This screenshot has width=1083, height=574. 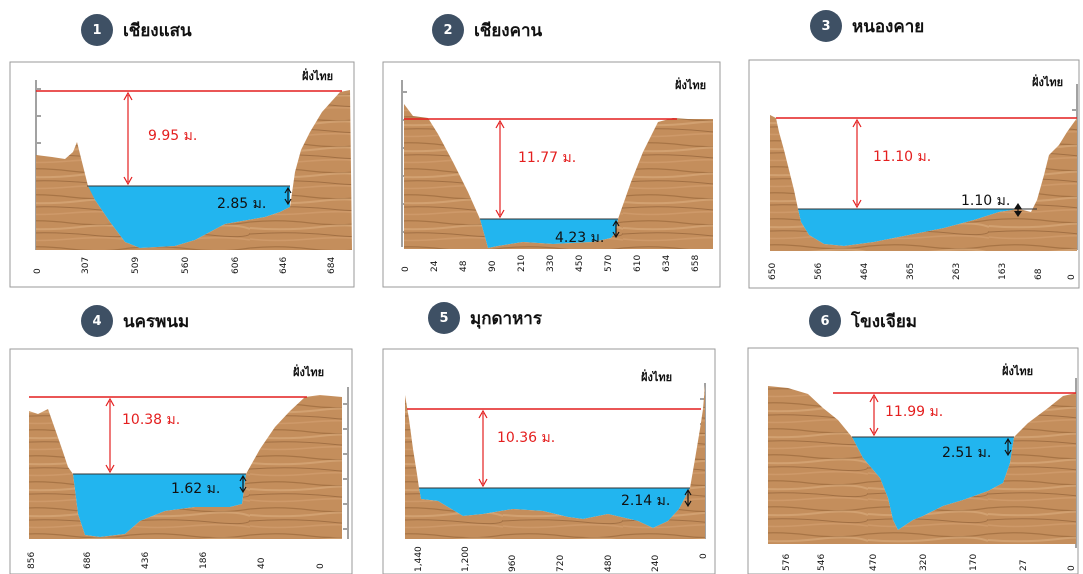 What do you see at coordinates (506, 318) in the screenshot?
I see `station-name: มุกดาหาร` at bounding box center [506, 318].